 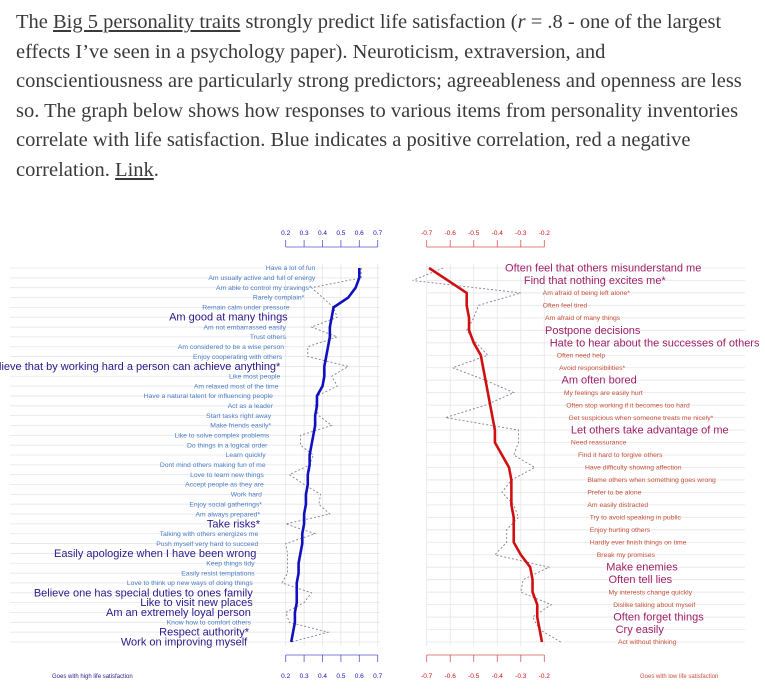 What do you see at coordinates (565, 306) in the screenshot?
I see `item-label: Often feel tired` at bounding box center [565, 306].